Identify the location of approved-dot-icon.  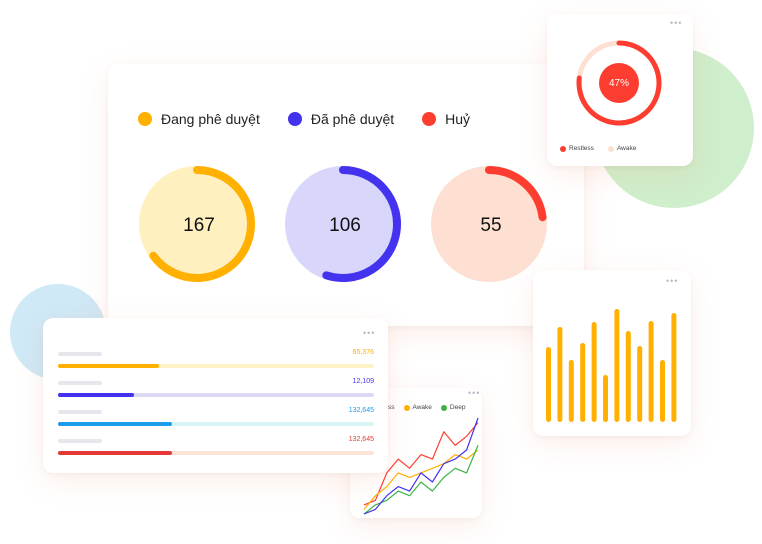
(294, 119).